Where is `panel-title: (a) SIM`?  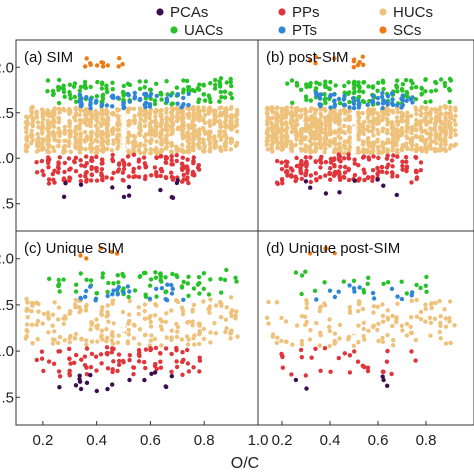
panel-title: (a) SIM is located at coordinates (48, 57).